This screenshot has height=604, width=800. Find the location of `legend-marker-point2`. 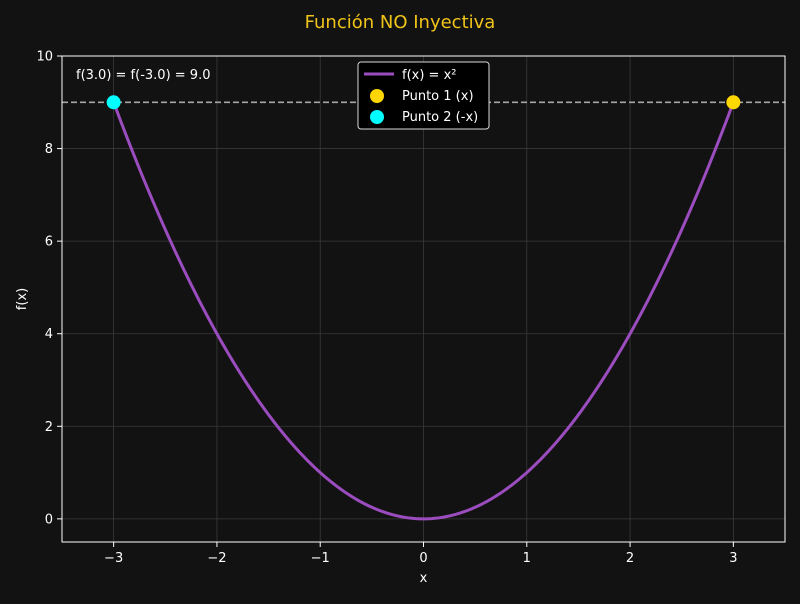

legend-marker-point2 is located at coordinates (377, 117).